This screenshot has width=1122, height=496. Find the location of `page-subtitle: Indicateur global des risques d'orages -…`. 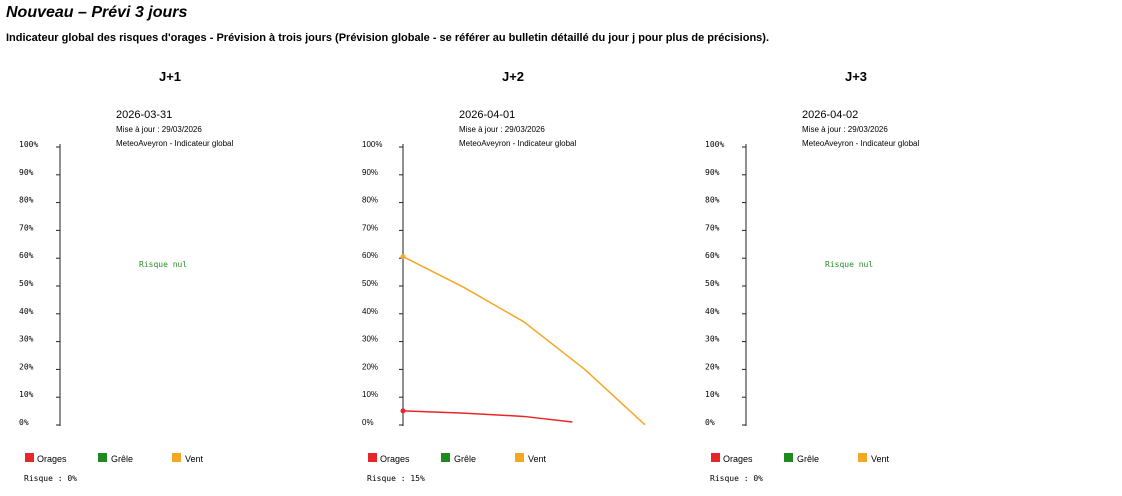

page-subtitle: Indicateur global des risques d'orages -… is located at coordinates (388, 38).